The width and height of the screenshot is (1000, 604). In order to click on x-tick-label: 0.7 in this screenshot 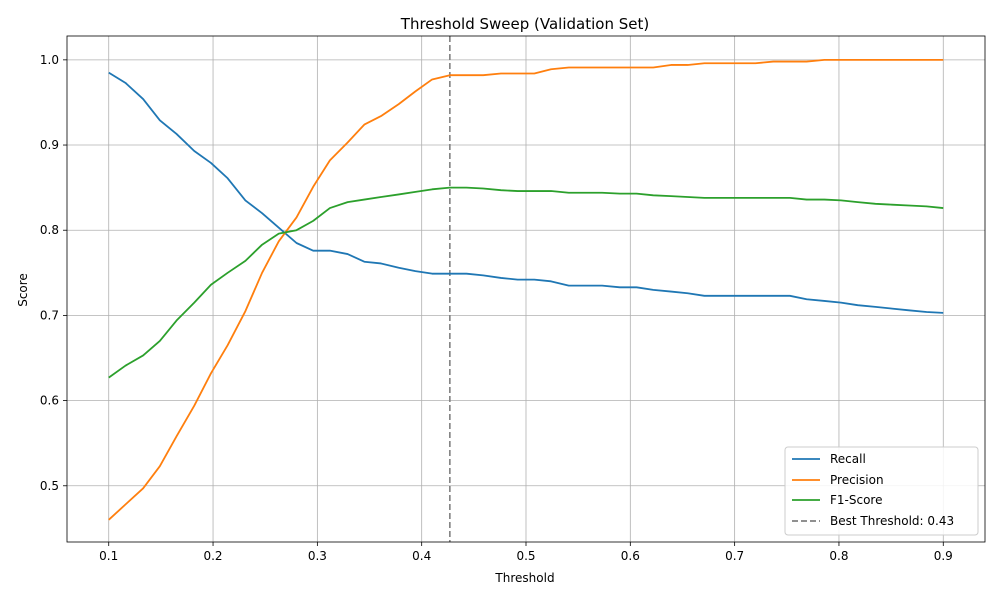, I will do `click(734, 556)`.